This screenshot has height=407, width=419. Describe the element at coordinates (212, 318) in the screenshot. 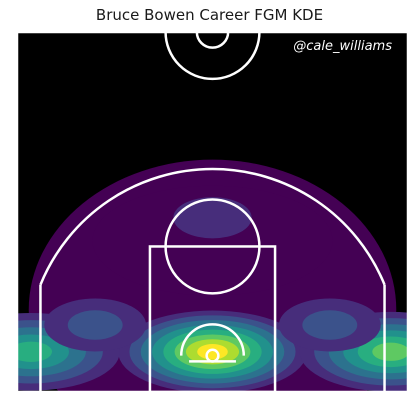

I see `paint-box` at that location.